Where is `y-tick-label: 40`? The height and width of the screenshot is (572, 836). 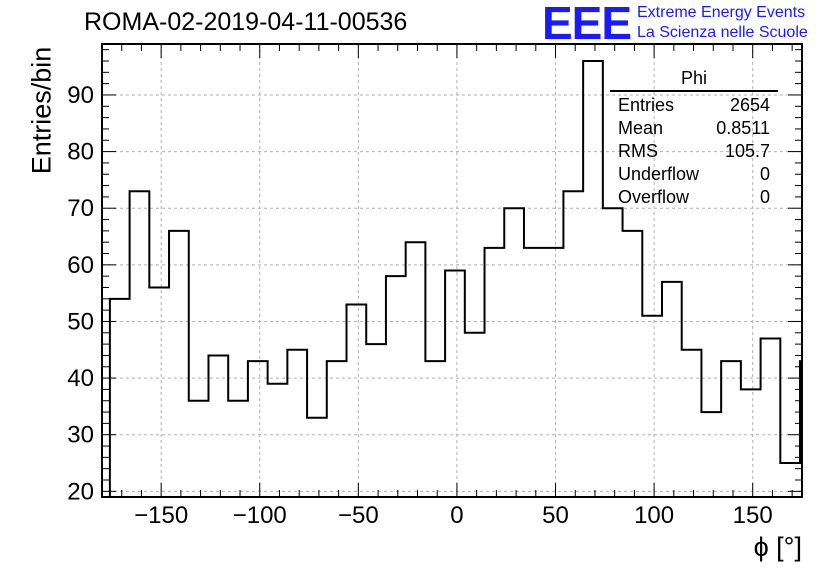 y-tick-label: 40 is located at coordinates (80, 378).